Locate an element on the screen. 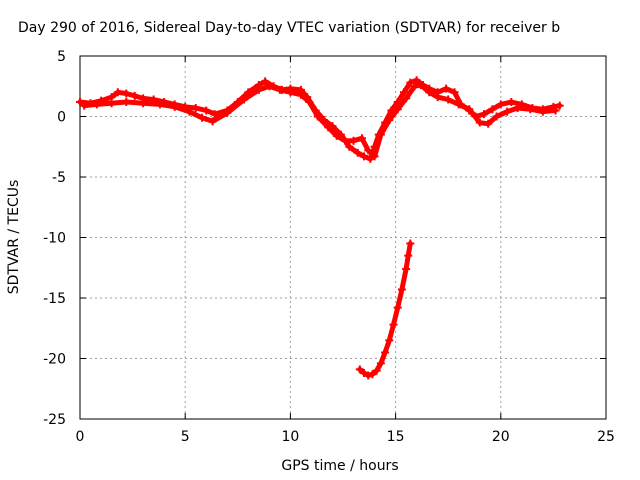 This screenshot has height=480, width=640. y-tick-label: -5 is located at coordinates (59, 178).